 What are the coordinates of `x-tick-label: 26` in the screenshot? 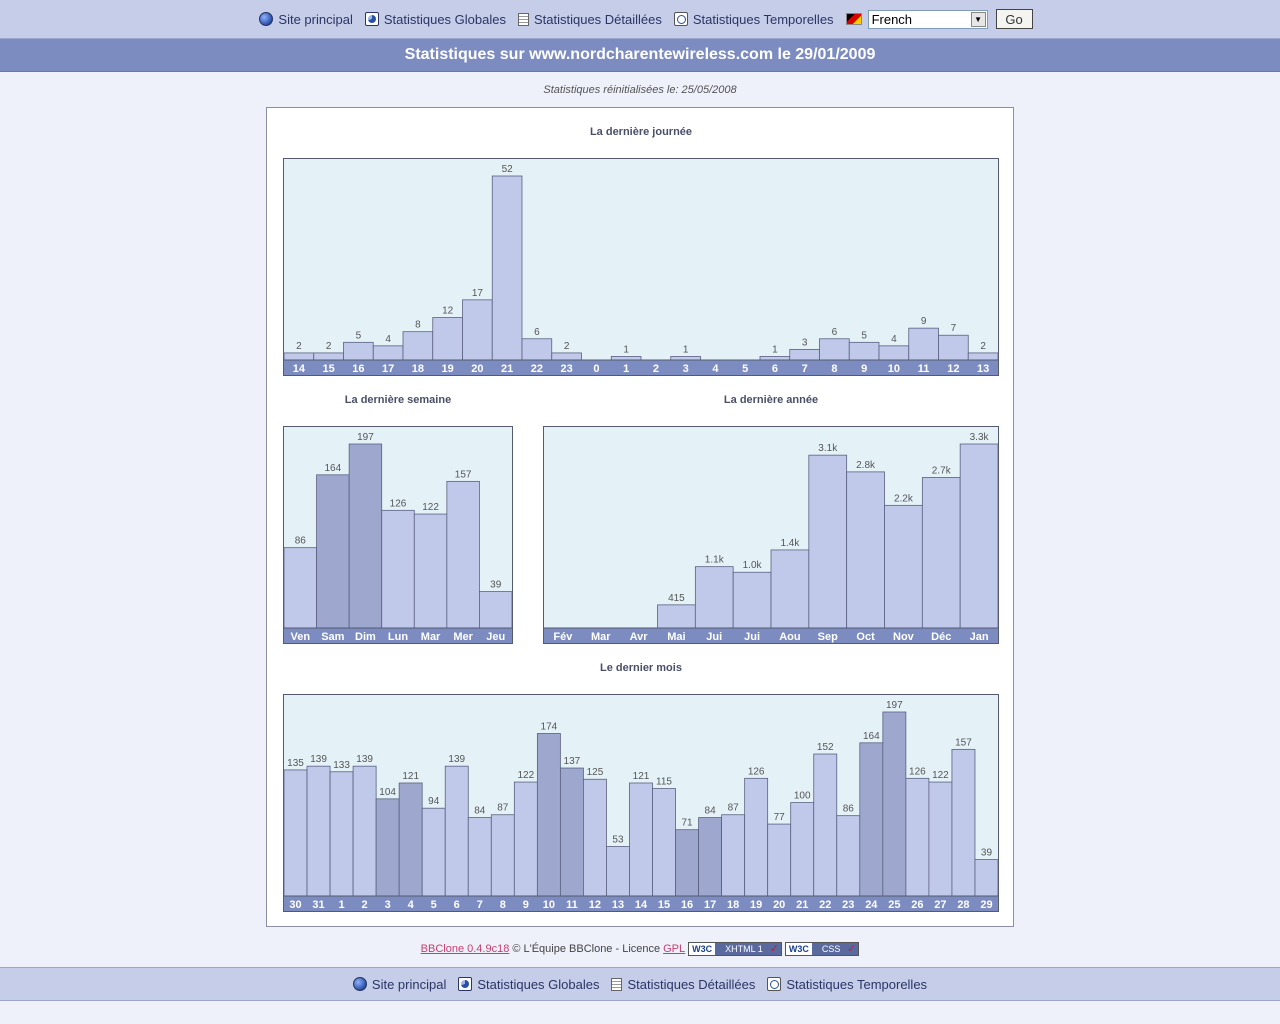 It's located at (917, 905).